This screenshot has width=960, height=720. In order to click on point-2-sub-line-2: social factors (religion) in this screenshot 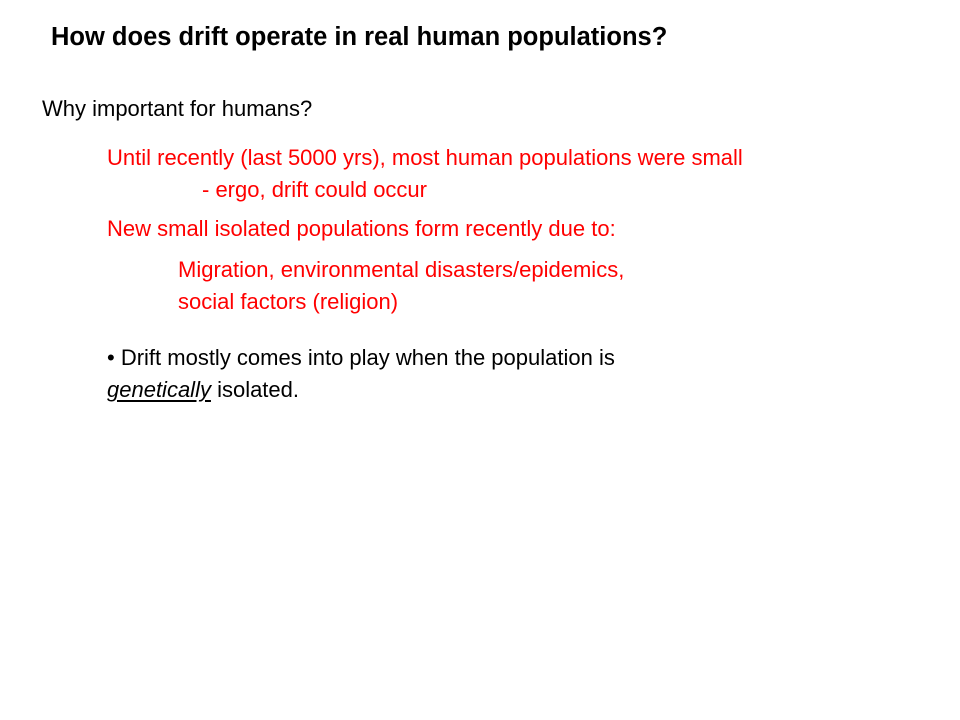, I will do `click(288, 301)`.